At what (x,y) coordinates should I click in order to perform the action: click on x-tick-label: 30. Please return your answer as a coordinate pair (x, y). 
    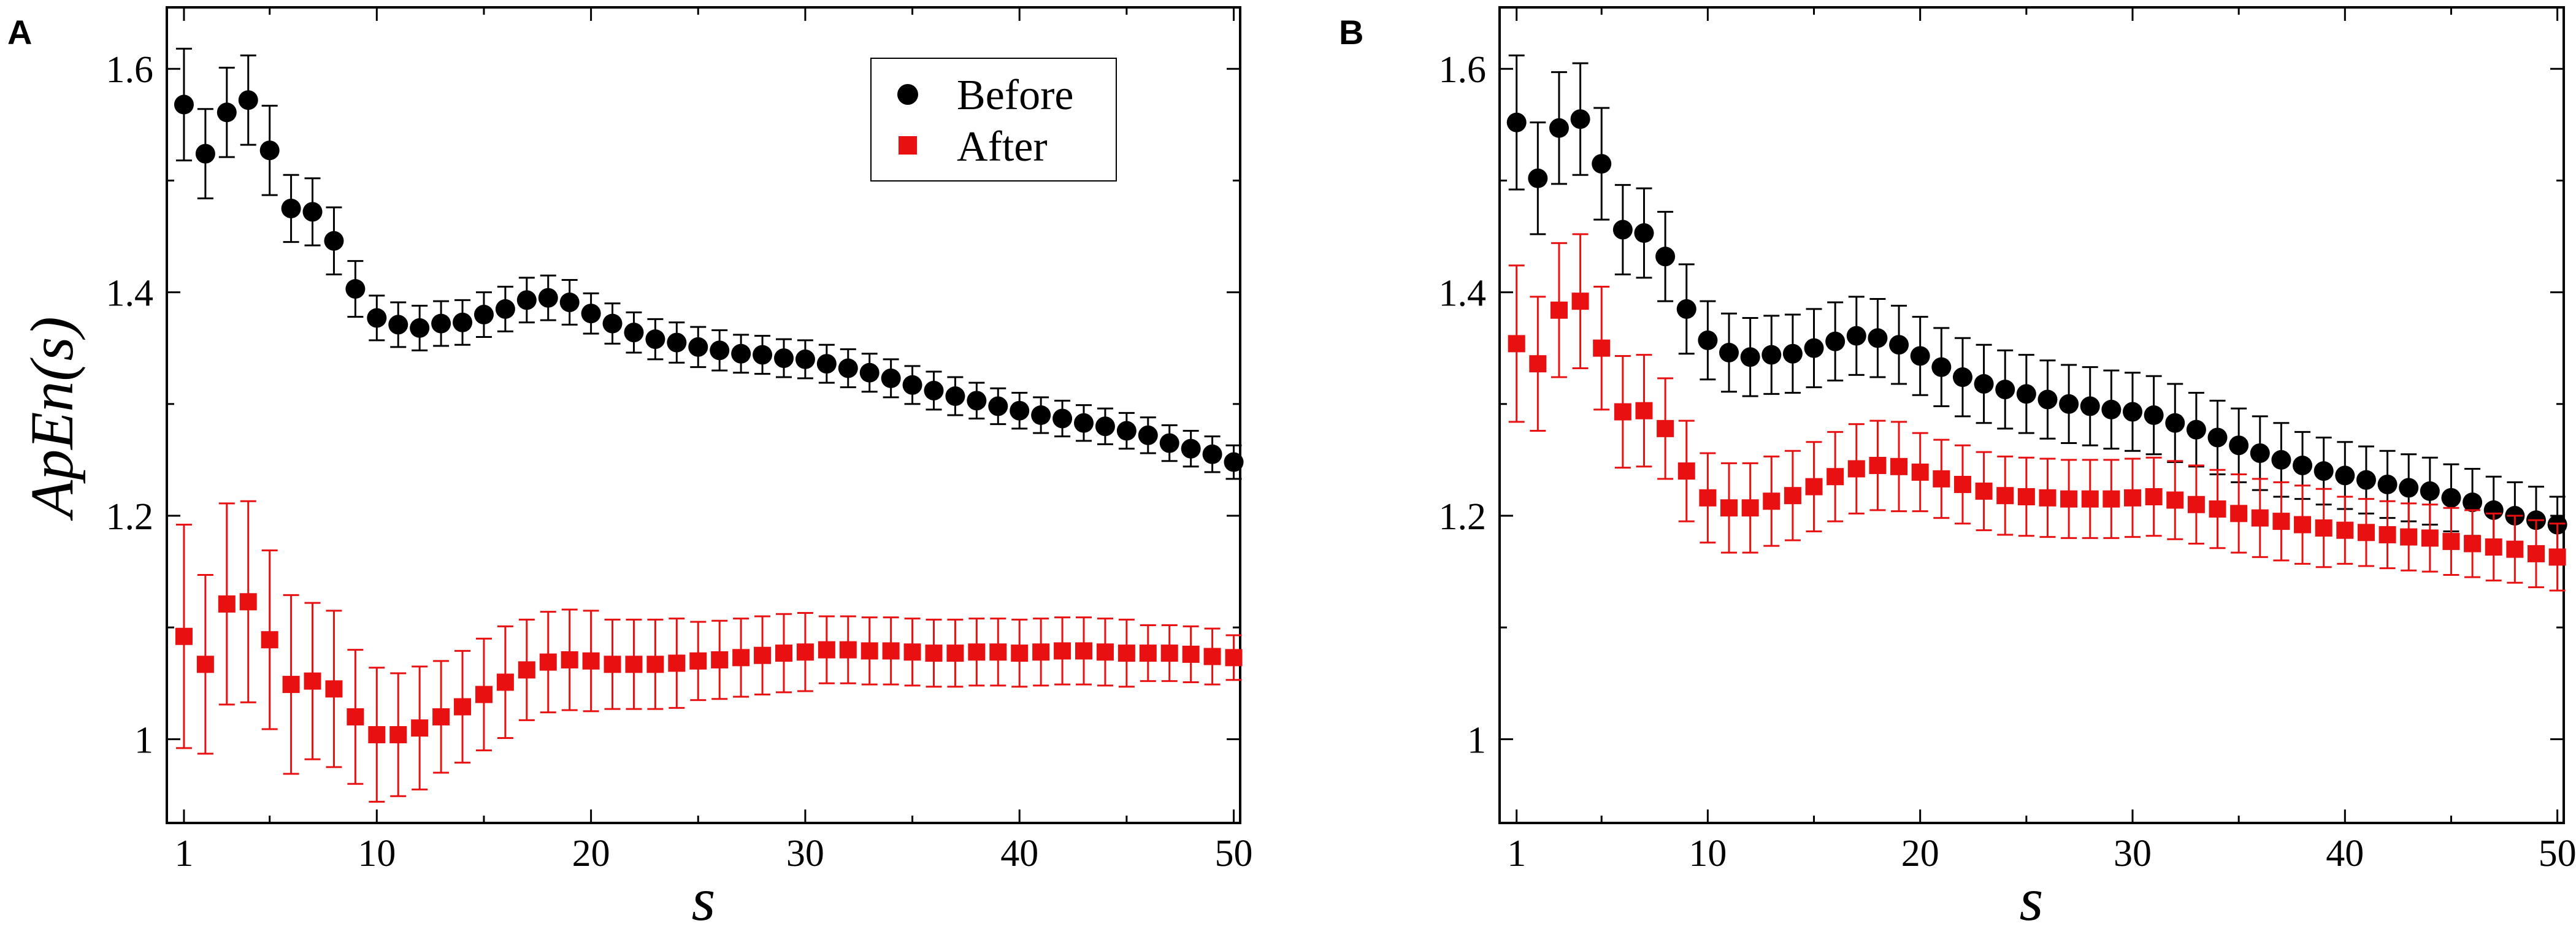
    Looking at the image, I should click on (805, 853).